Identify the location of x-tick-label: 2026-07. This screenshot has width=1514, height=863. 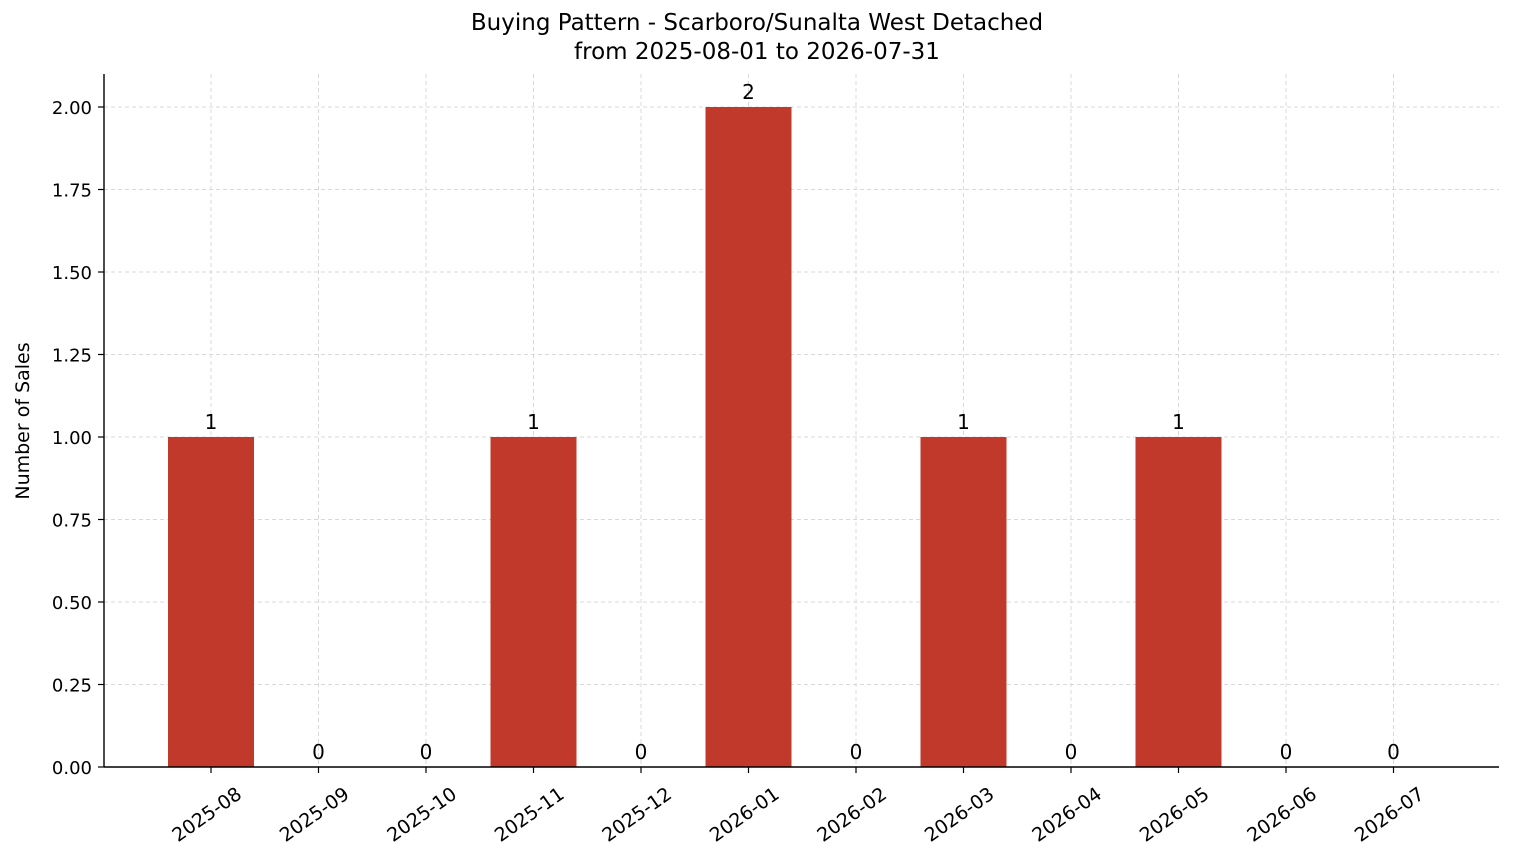
(1390, 815).